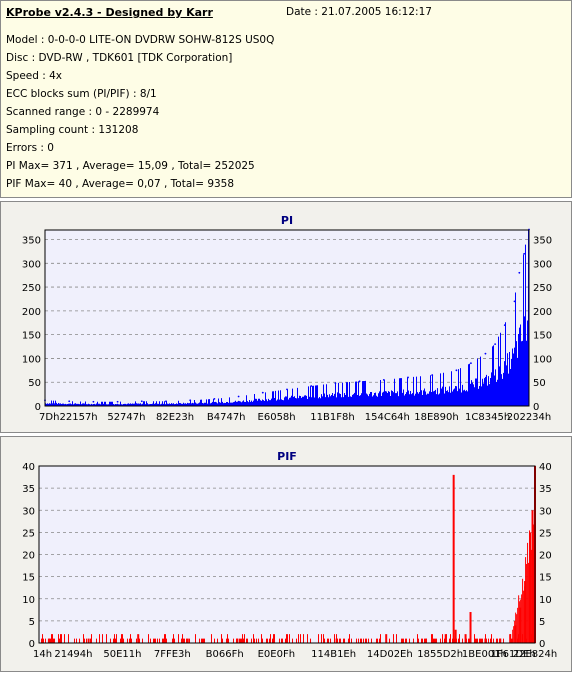  I want to click on pi-ytick-right: 200, so click(542, 312).